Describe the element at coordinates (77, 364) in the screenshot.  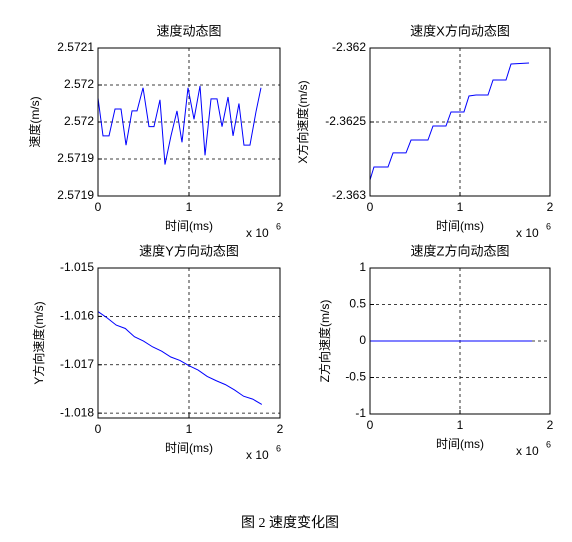
I see `y-tick-label: -1.017` at that location.